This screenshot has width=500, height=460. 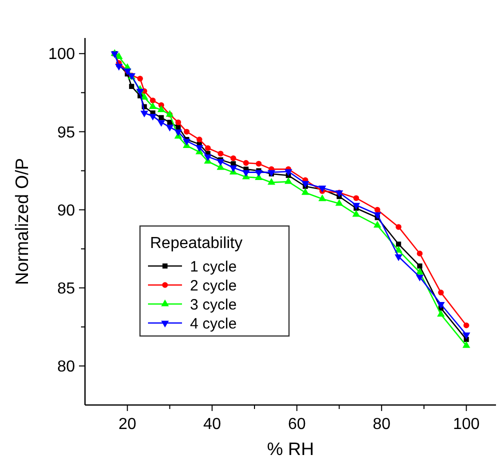 I want to click on y-tick-label: 90, so click(x=66, y=211).